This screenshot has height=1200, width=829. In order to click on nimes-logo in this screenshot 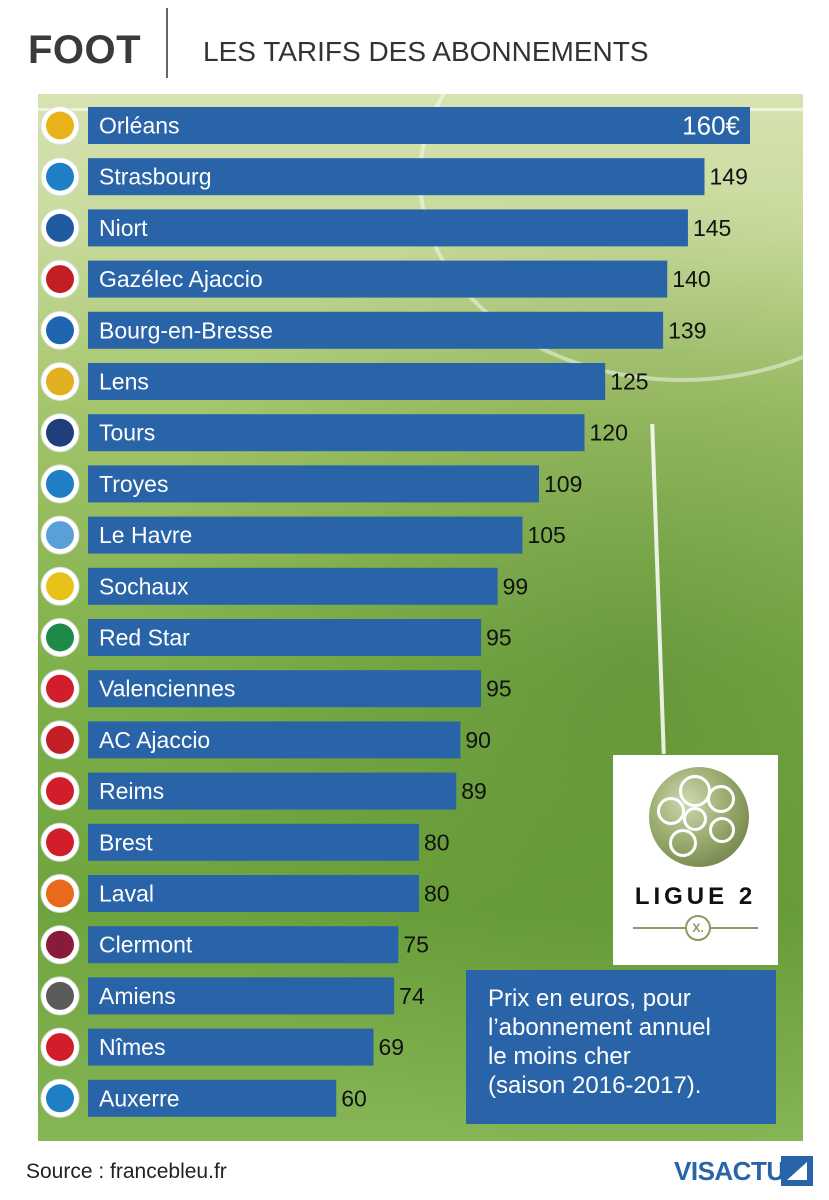, I will do `click(60, 1047)`.